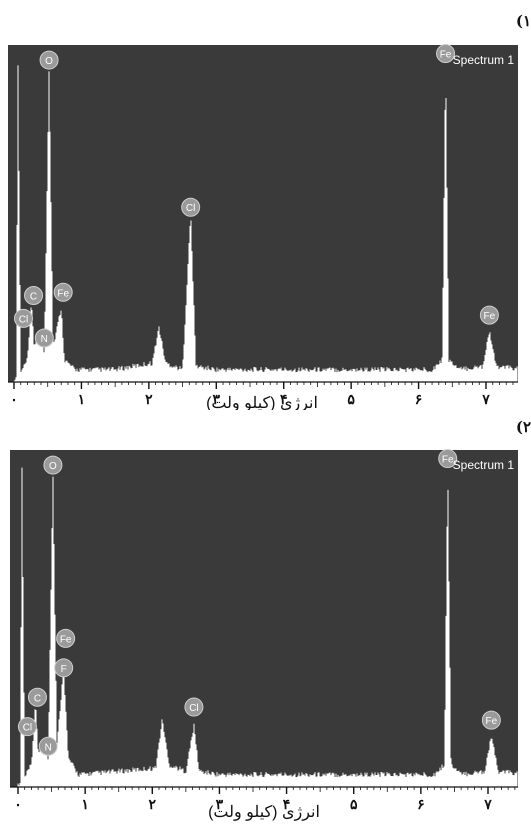  I want to click on peak-marker-label: F, so click(64, 669).